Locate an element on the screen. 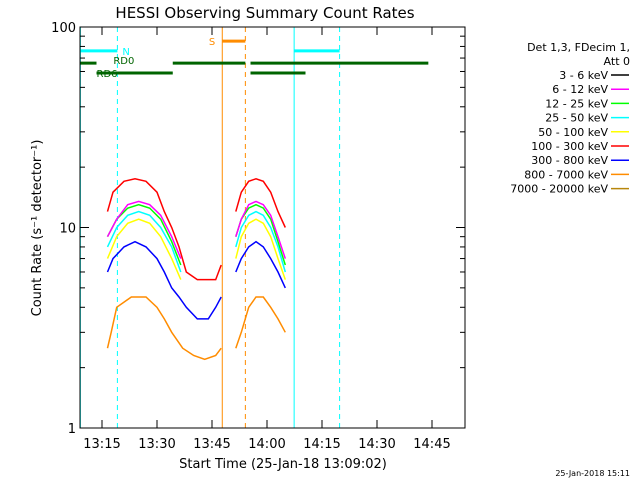 Image resolution: width=640 pixels, height=480 pixels. x-tick-label-3: 14:00 is located at coordinates (266, 444).